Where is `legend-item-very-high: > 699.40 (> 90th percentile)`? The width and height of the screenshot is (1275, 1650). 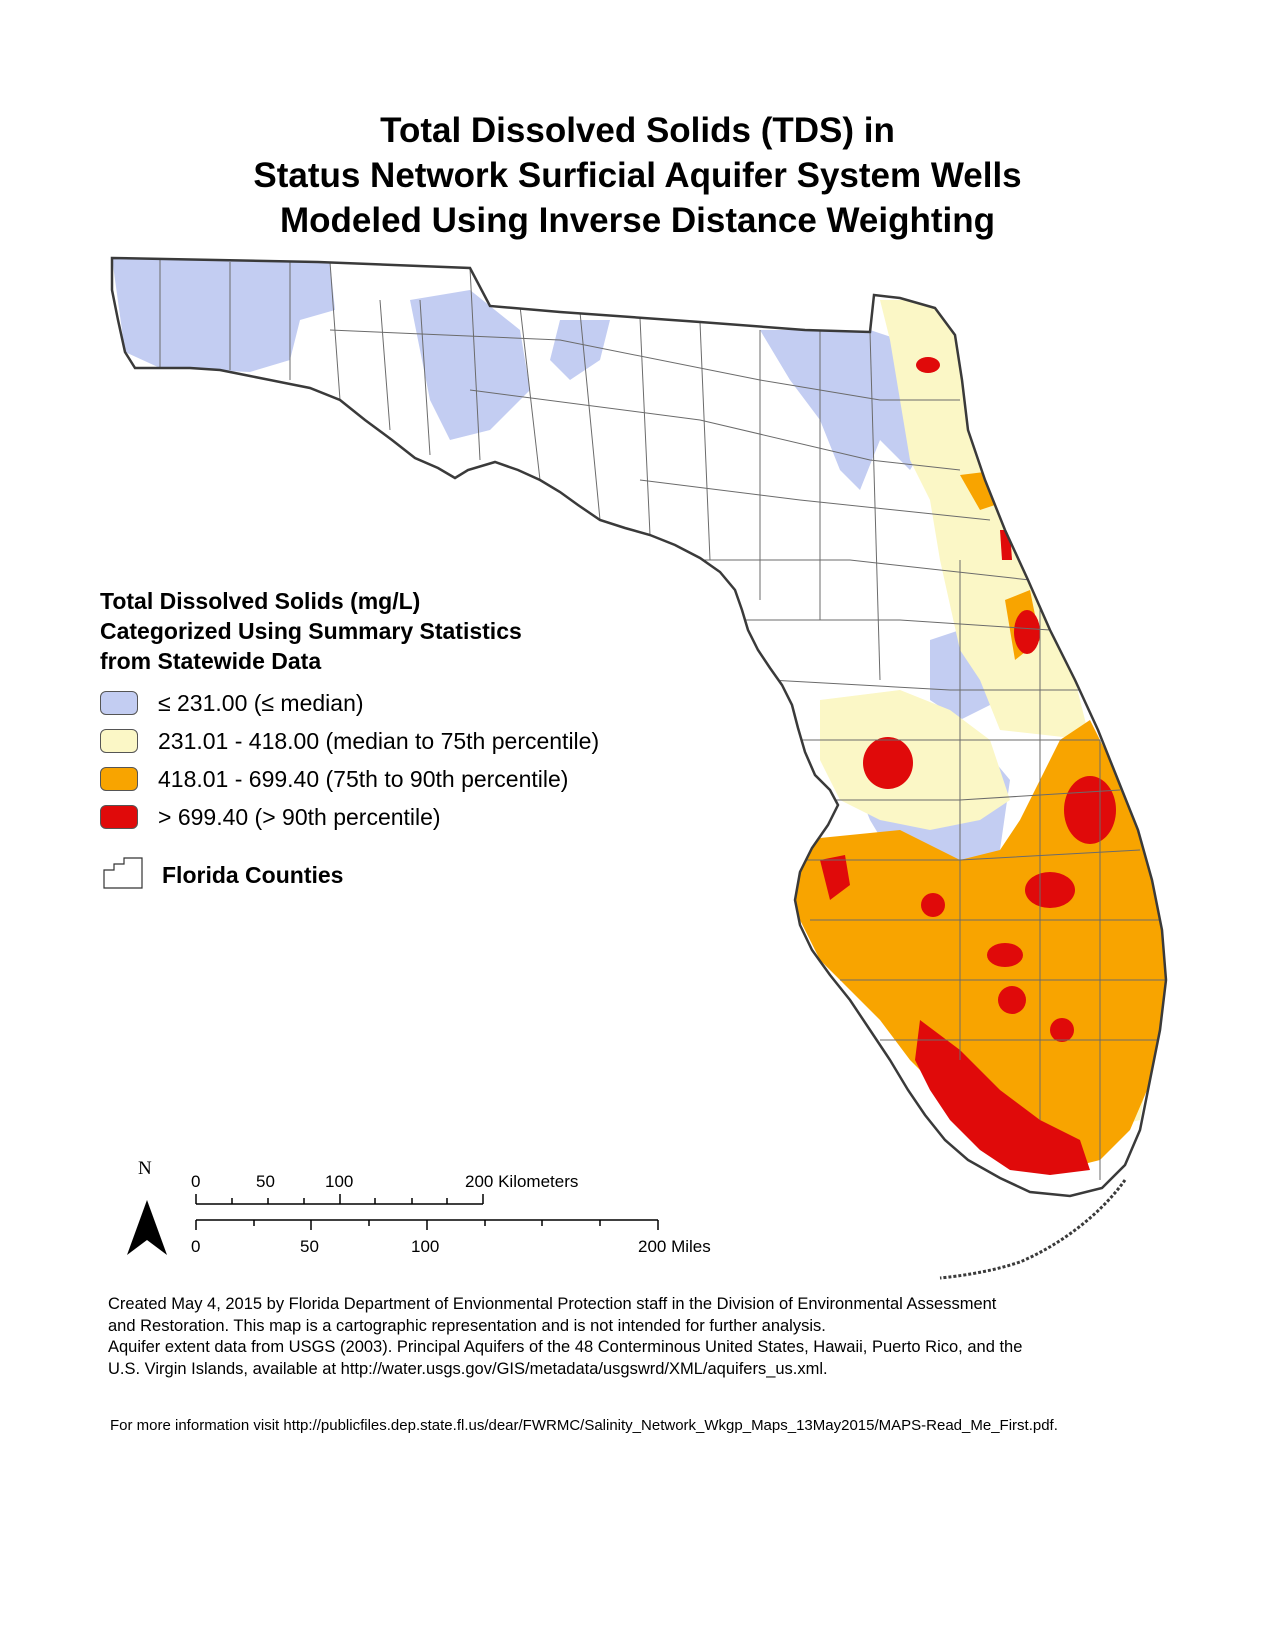 legend-item-very-high: > 699.40 (> 90th percentile) is located at coordinates (349, 817).